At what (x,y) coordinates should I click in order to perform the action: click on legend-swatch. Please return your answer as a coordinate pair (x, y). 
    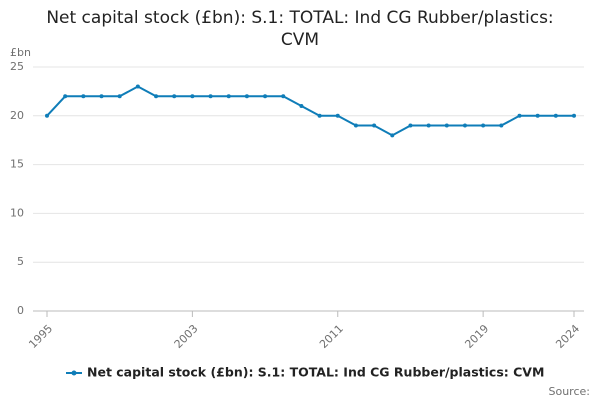
    Looking at the image, I should click on (74, 373).